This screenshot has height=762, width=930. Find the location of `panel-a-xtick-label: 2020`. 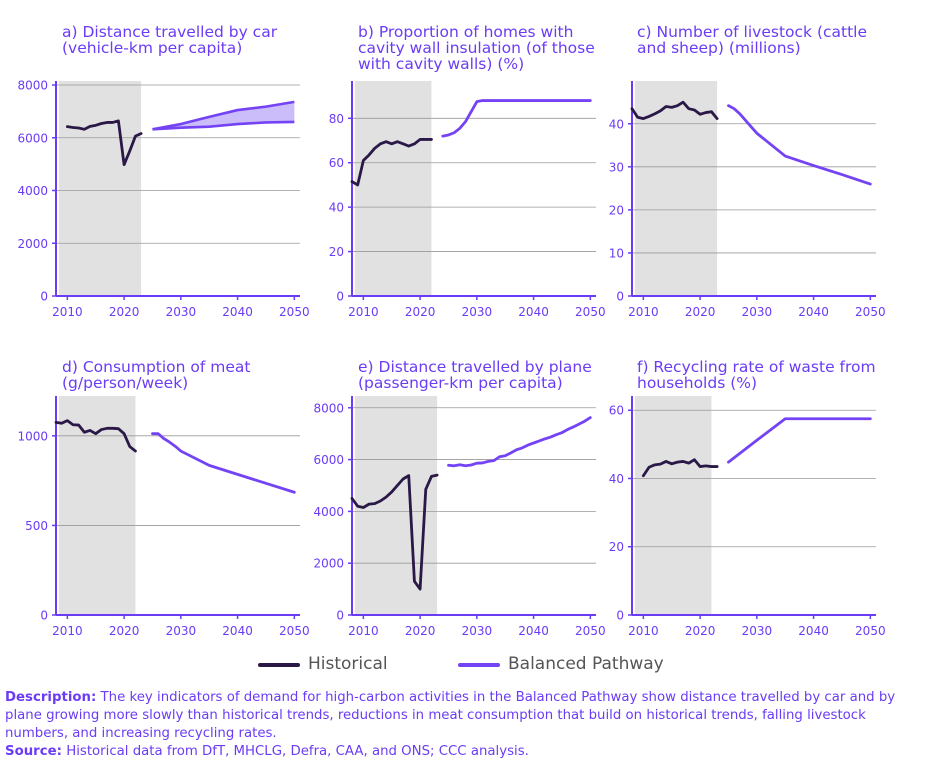

panel-a-xtick-label: 2020 is located at coordinates (124, 312).